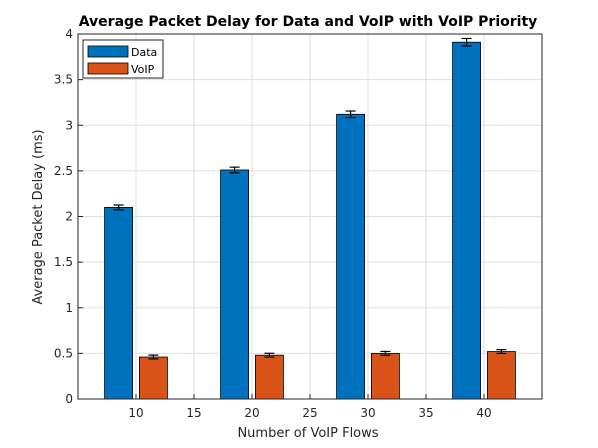  What do you see at coordinates (38, 216) in the screenshot?
I see `y-axis-label: Average Packet Delay (ms)` at bounding box center [38, 216].